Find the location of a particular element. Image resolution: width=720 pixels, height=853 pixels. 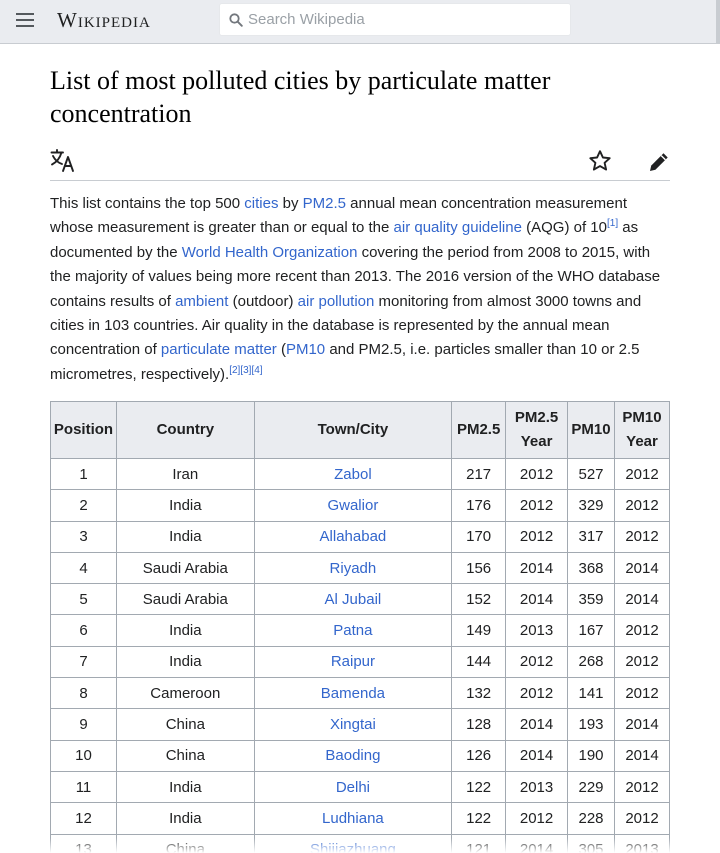

link-air-pollution: air pollution is located at coordinates (336, 301).